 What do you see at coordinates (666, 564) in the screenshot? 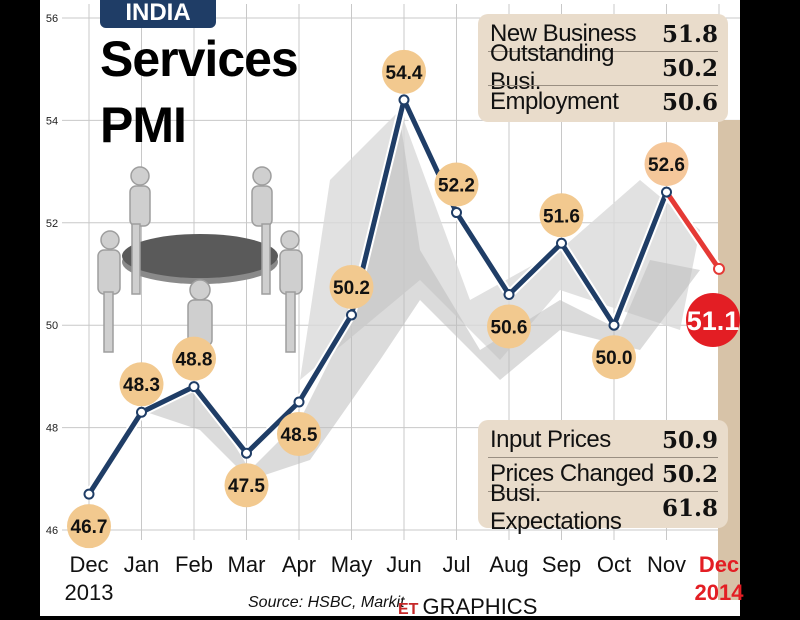
I see `x-tick-label: Nov` at bounding box center [666, 564].